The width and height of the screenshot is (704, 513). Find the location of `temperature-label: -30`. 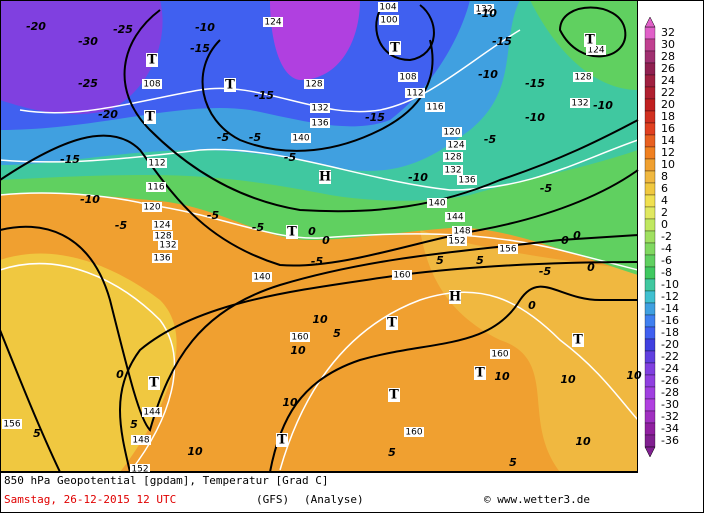

temperature-label: -30 is located at coordinates (88, 41).